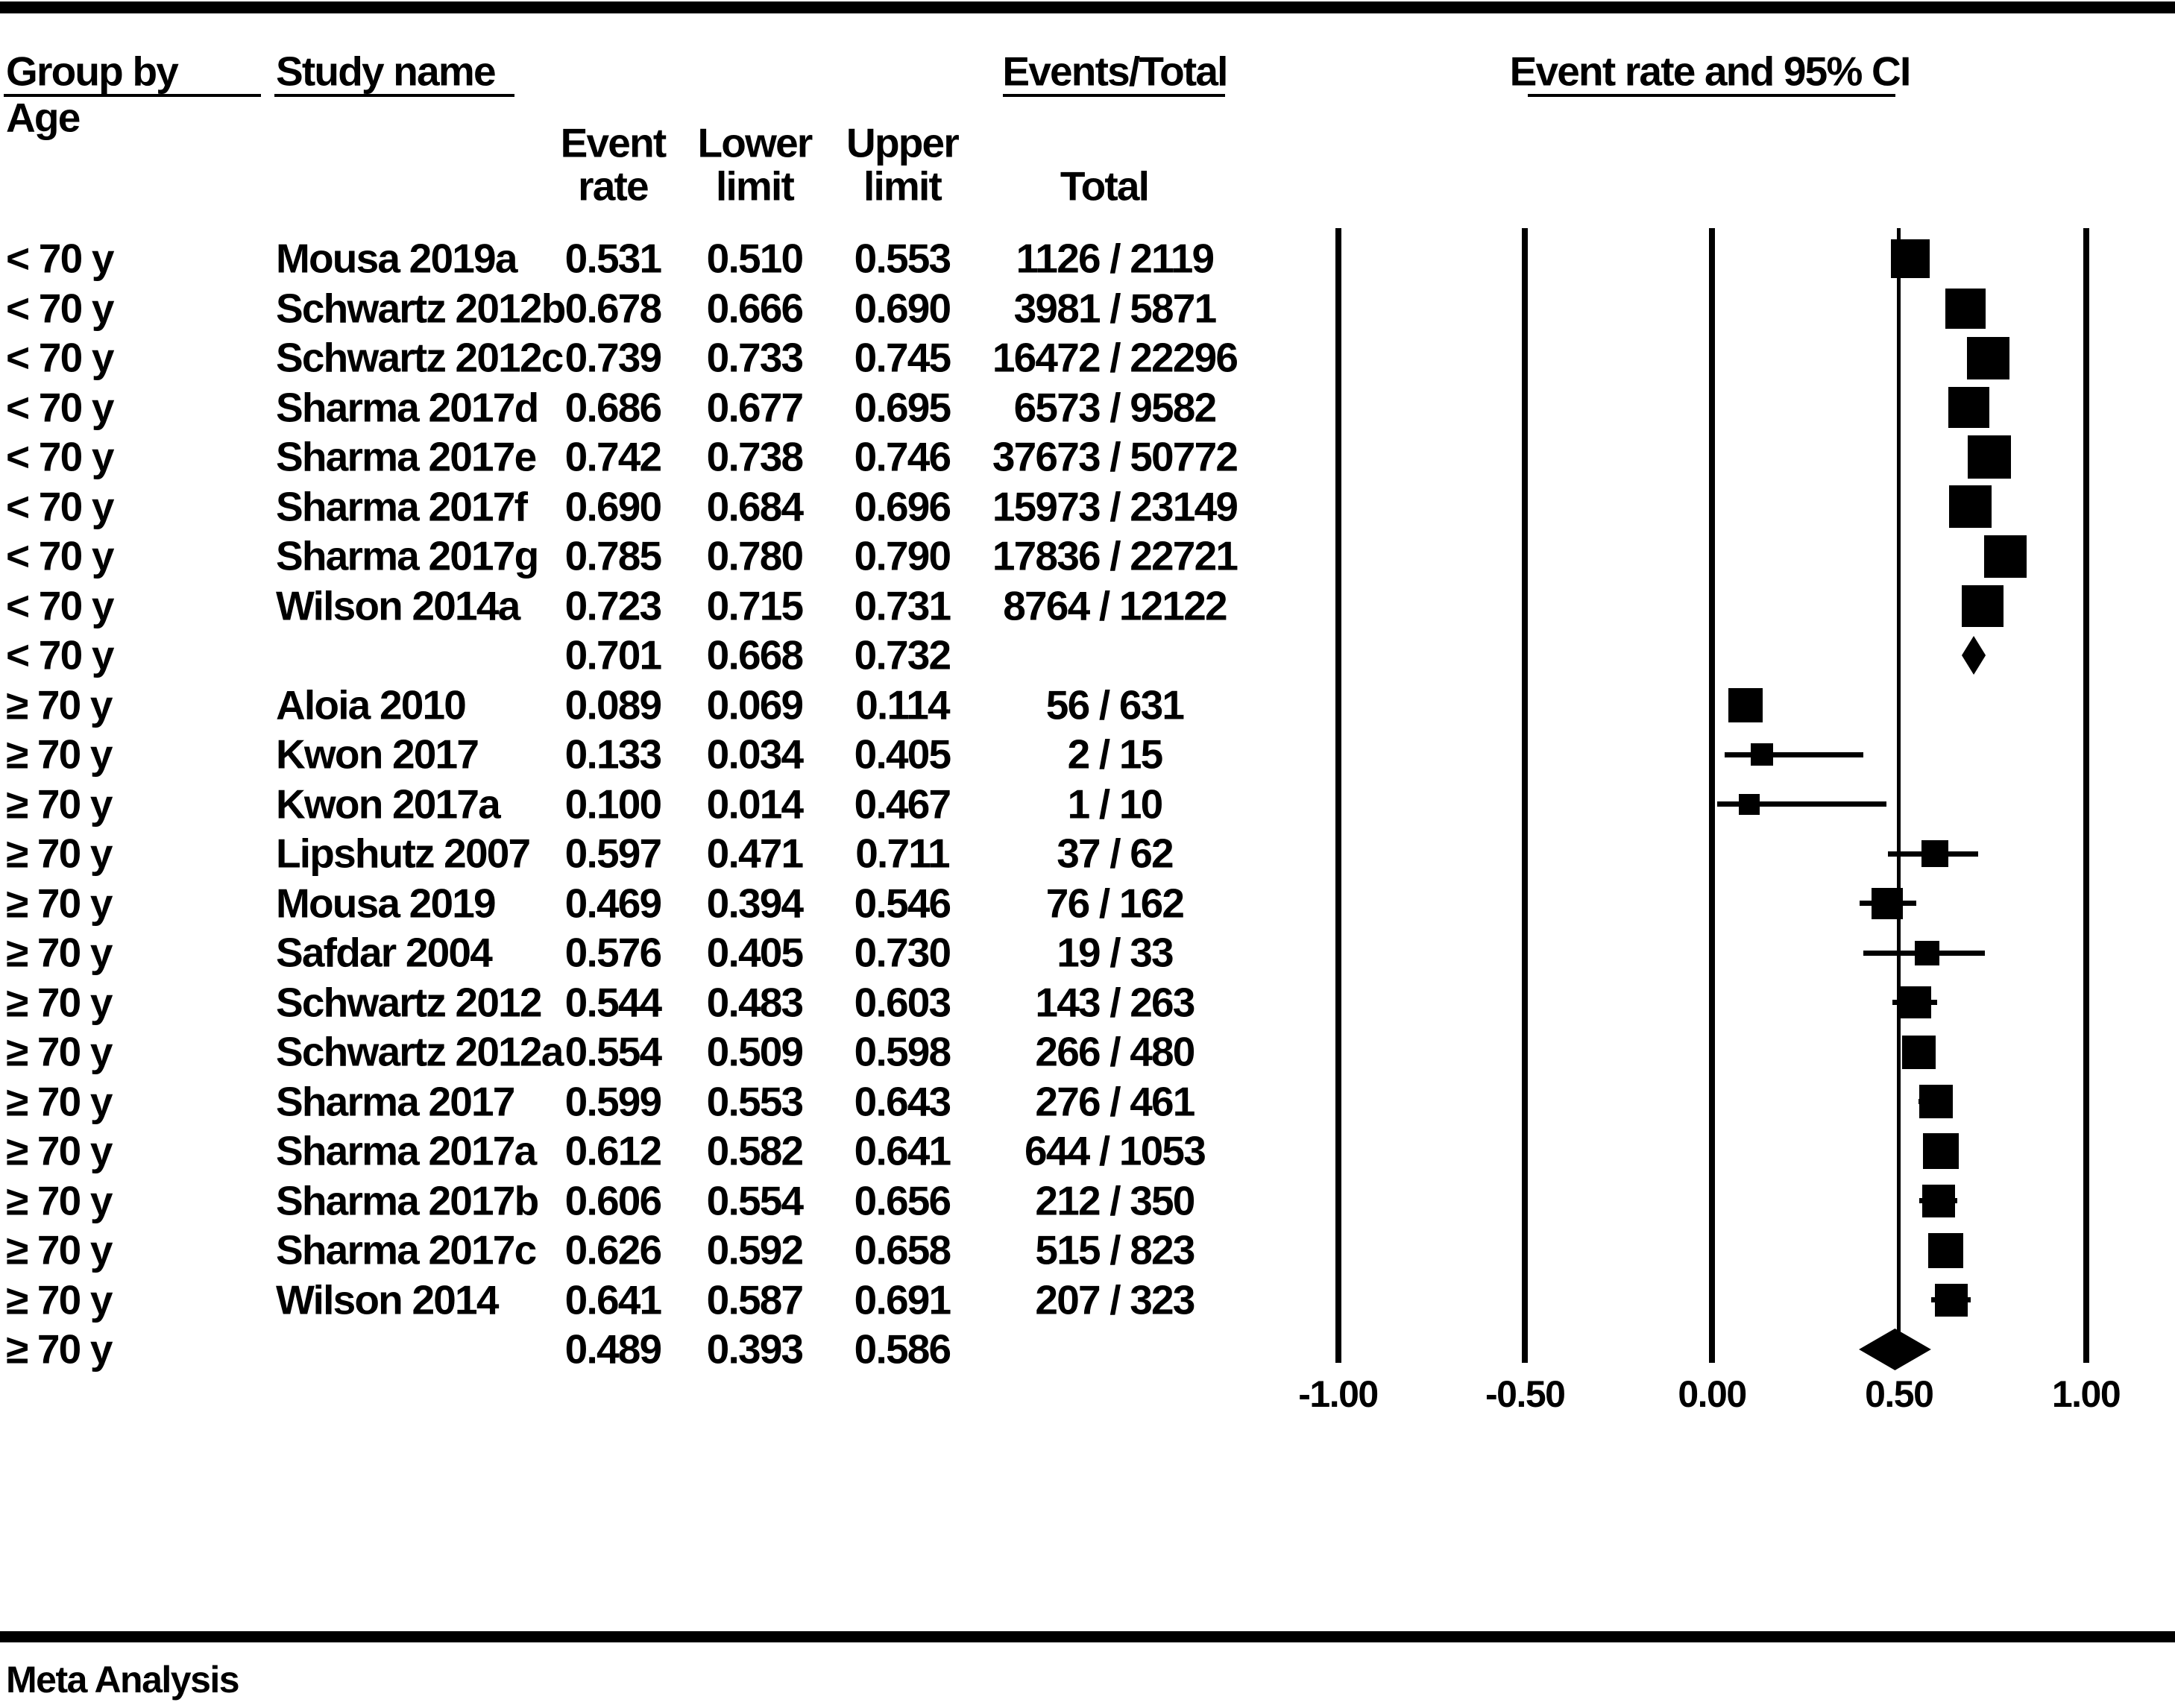 This screenshot has height=1708, width=2175. Describe the element at coordinates (613, 142) in the screenshot. I see `header-event-line1: Event` at that location.